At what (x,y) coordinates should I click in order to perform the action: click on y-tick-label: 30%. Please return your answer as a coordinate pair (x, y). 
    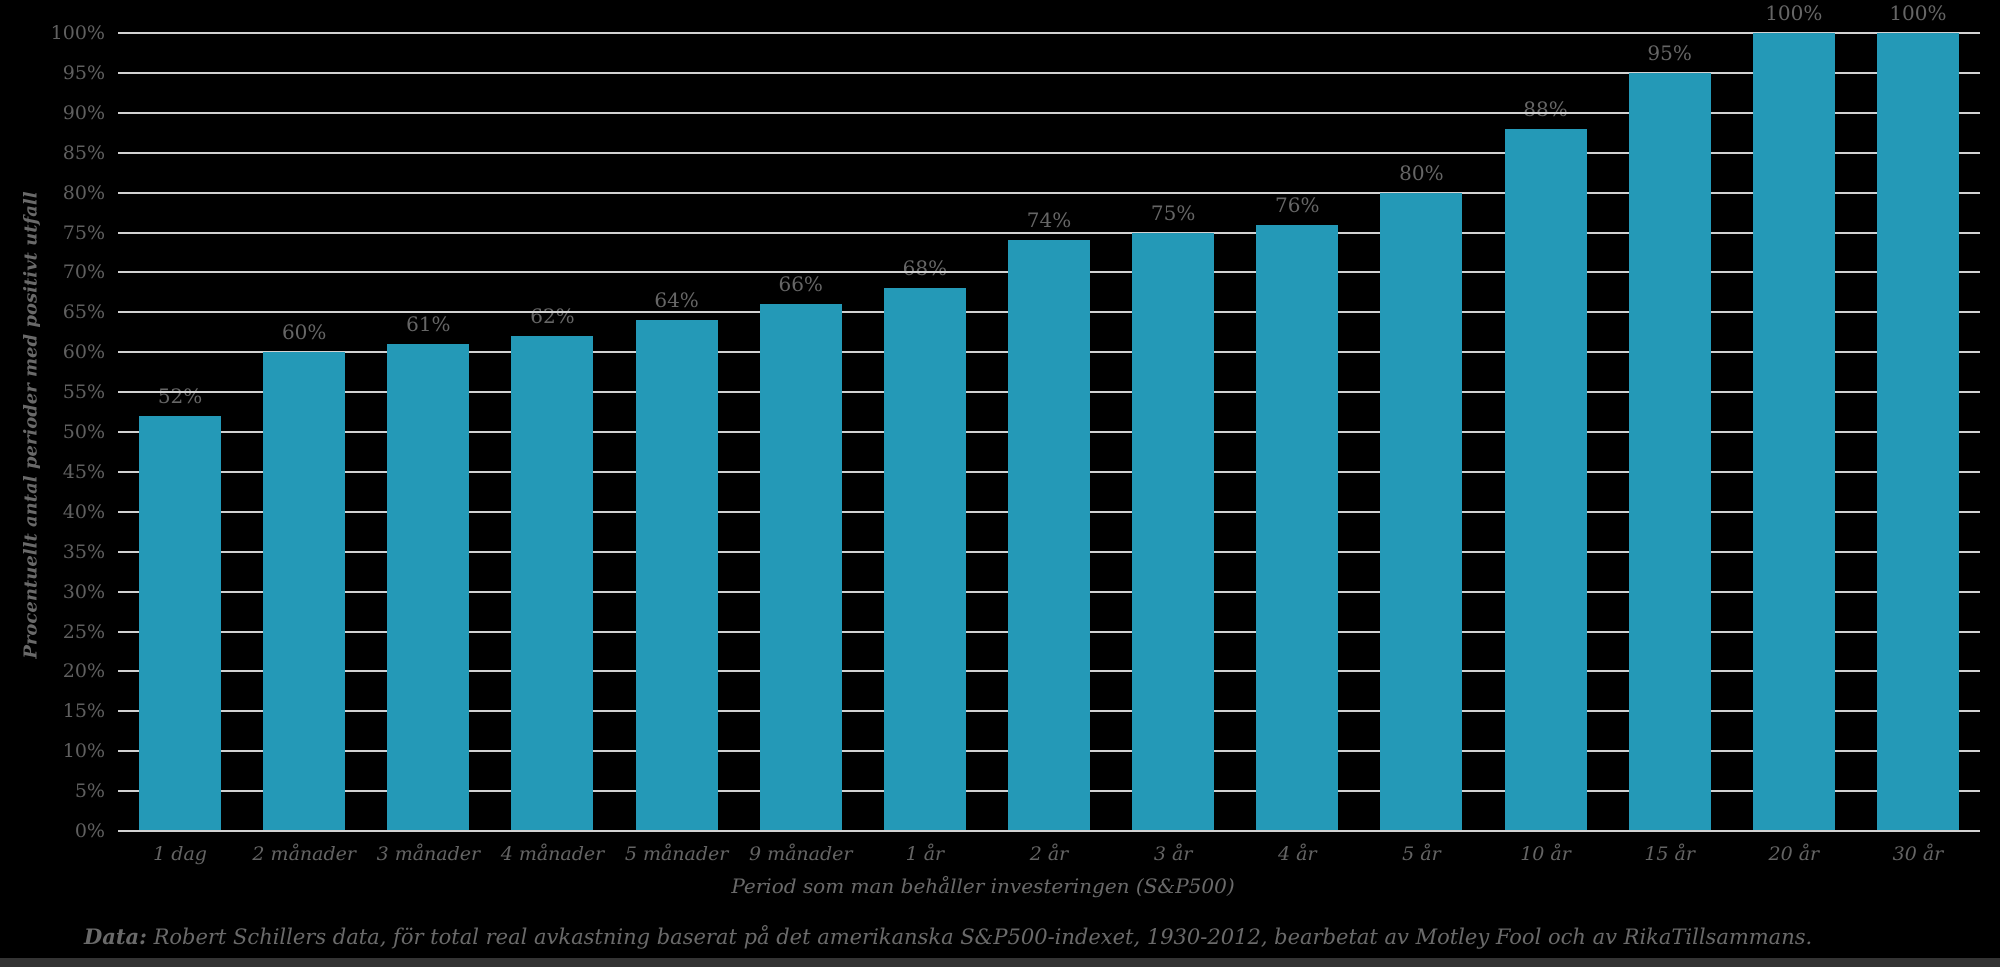
    Looking at the image, I should click on (83, 591).